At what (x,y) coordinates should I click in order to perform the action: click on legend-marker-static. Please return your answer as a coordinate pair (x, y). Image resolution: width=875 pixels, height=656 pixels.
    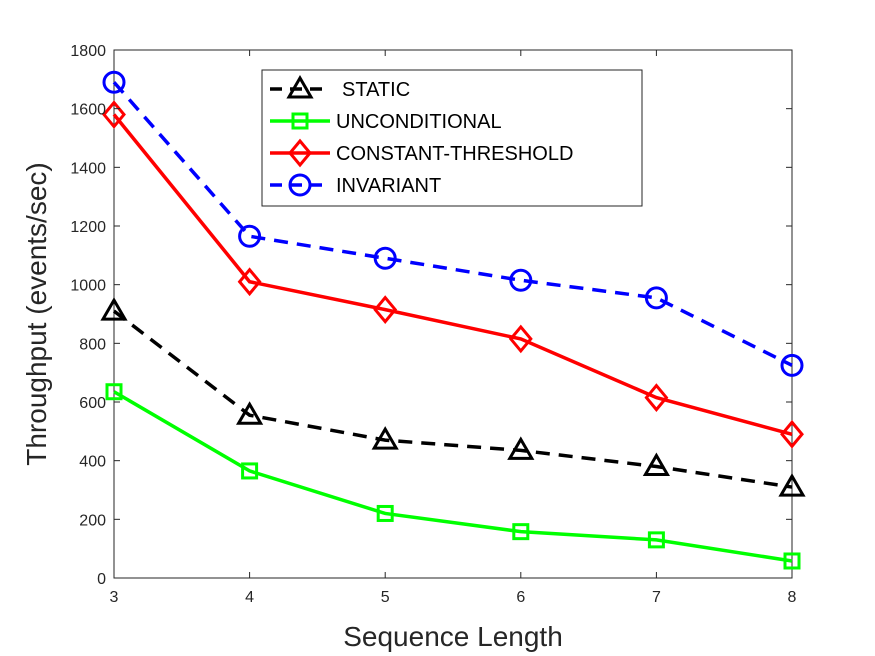
    Looking at the image, I should click on (300, 87).